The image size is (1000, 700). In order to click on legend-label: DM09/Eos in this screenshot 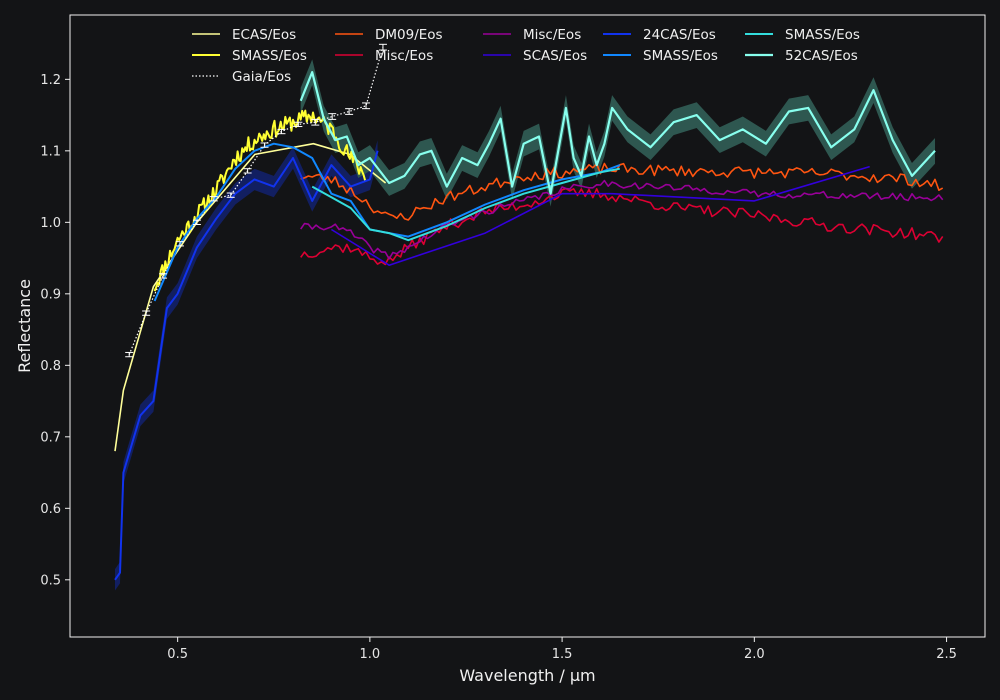, I will do `click(409, 35)`.